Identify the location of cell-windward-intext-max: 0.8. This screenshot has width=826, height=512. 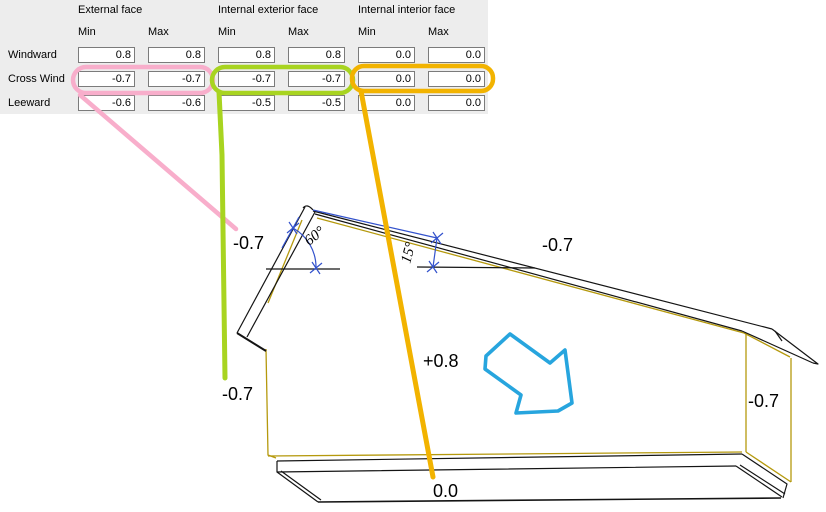
(316, 55).